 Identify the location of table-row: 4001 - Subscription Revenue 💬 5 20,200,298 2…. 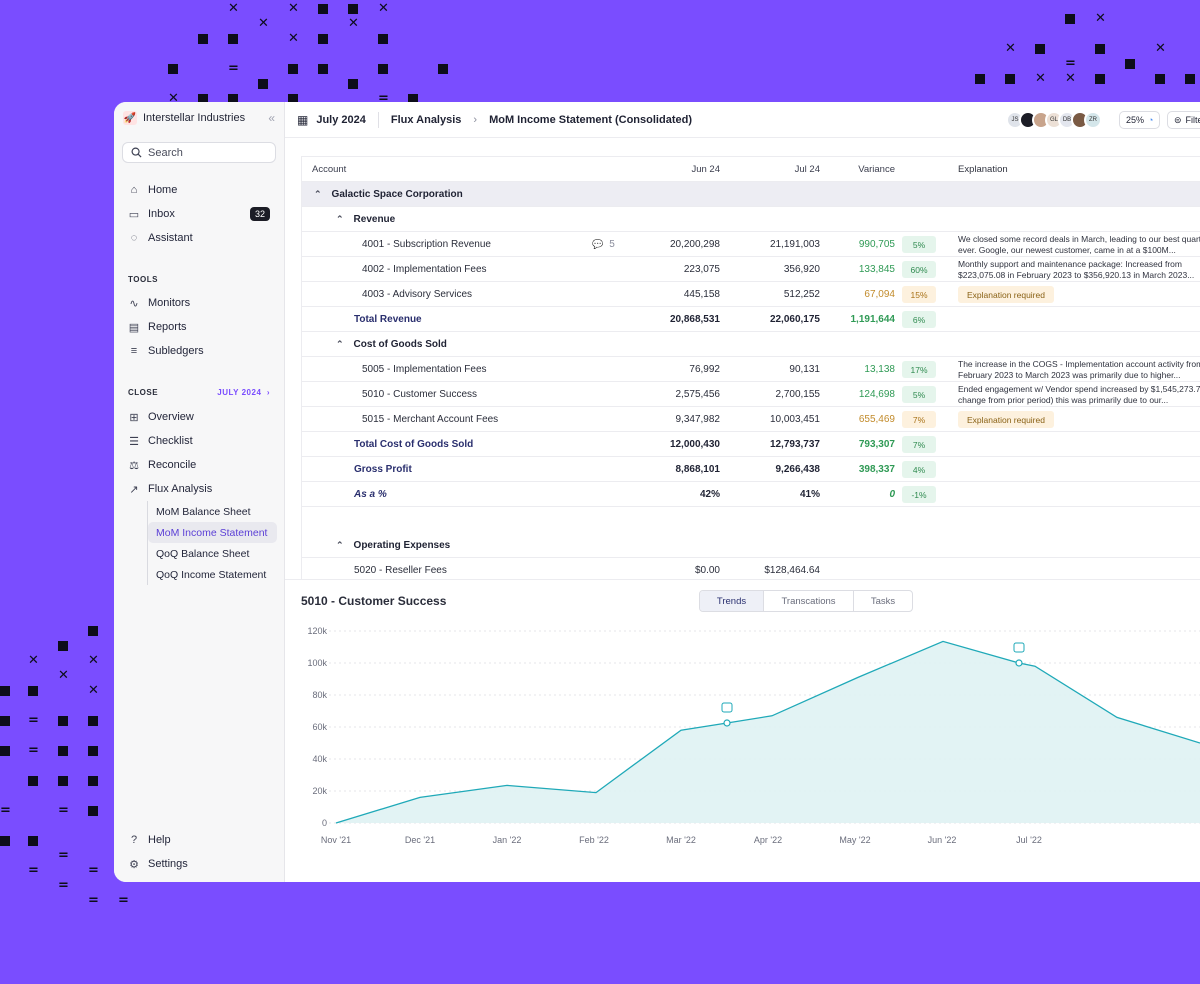
(751, 244).